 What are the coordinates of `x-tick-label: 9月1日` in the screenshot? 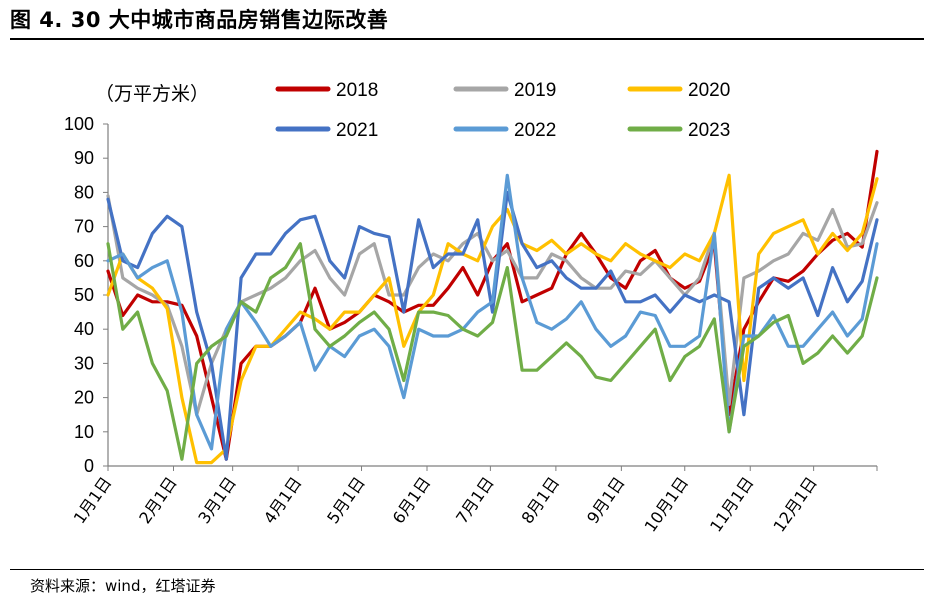 It's located at (606, 500).